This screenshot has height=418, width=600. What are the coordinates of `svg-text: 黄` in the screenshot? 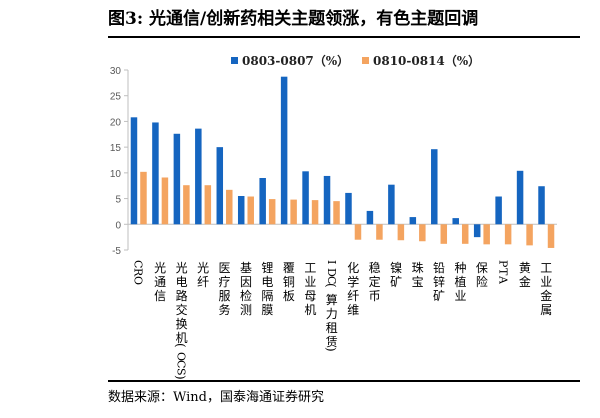 It's located at (525, 268).